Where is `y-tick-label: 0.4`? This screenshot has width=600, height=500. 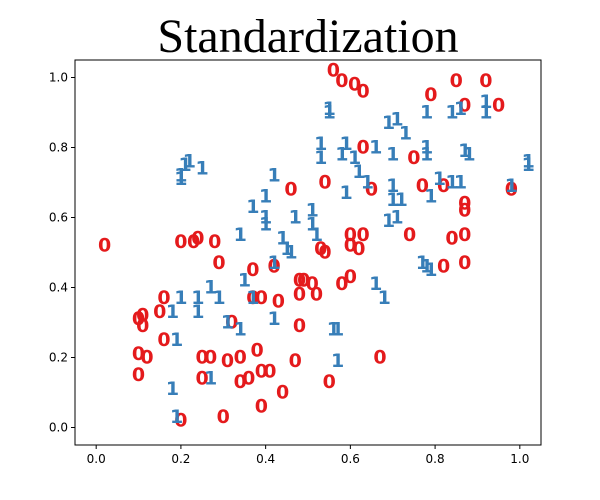
y-tick-label: 0.4 is located at coordinates (58, 288).